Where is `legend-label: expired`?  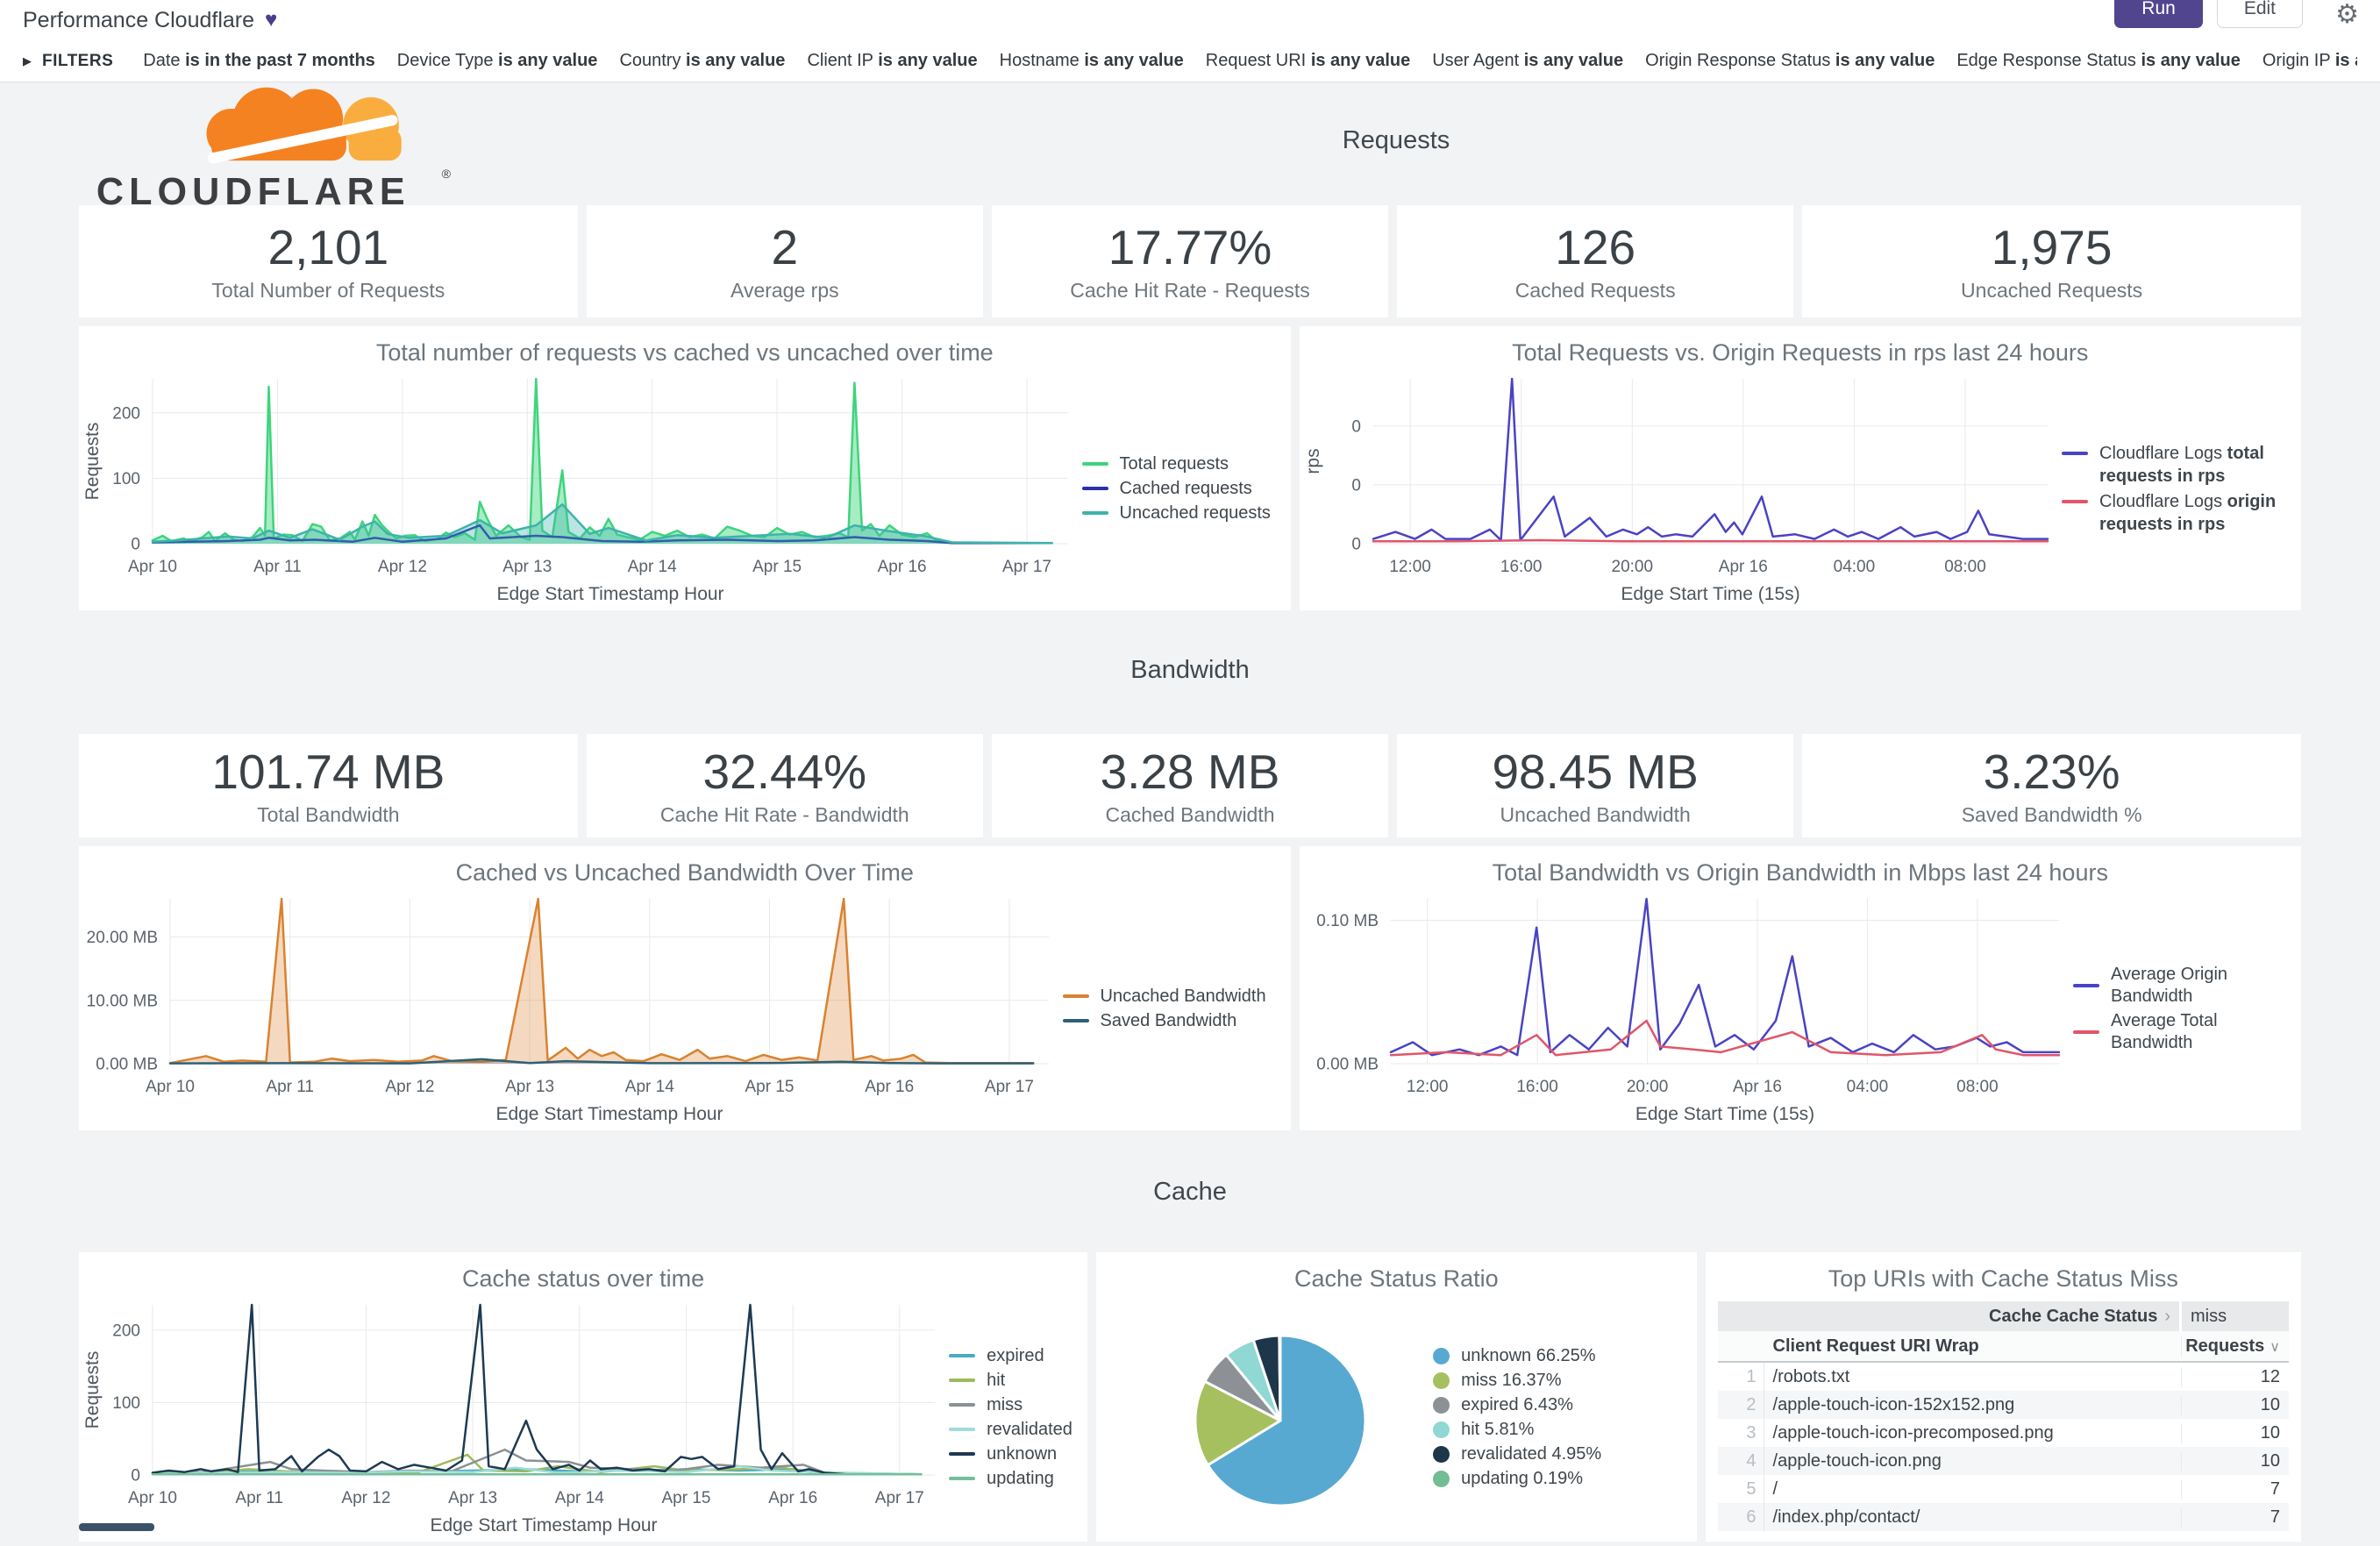
legend-label: expired is located at coordinates (1015, 1355).